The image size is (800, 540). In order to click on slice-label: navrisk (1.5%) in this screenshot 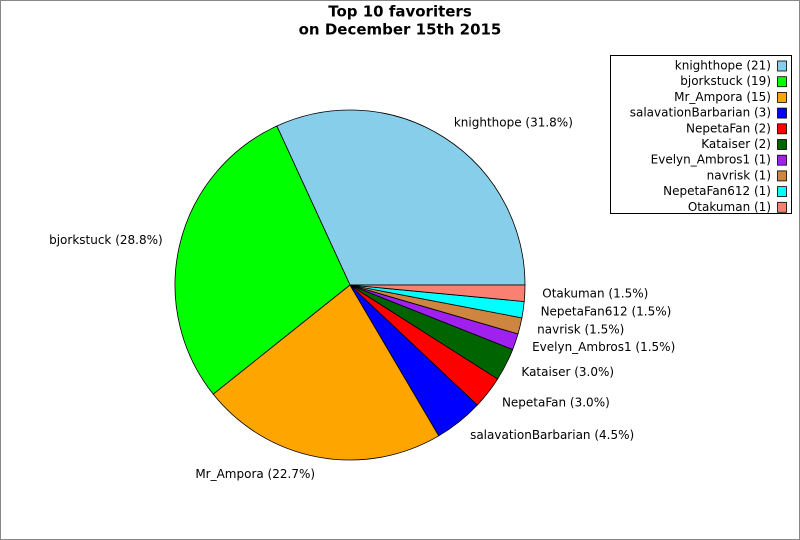, I will do `click(580, 330)`.